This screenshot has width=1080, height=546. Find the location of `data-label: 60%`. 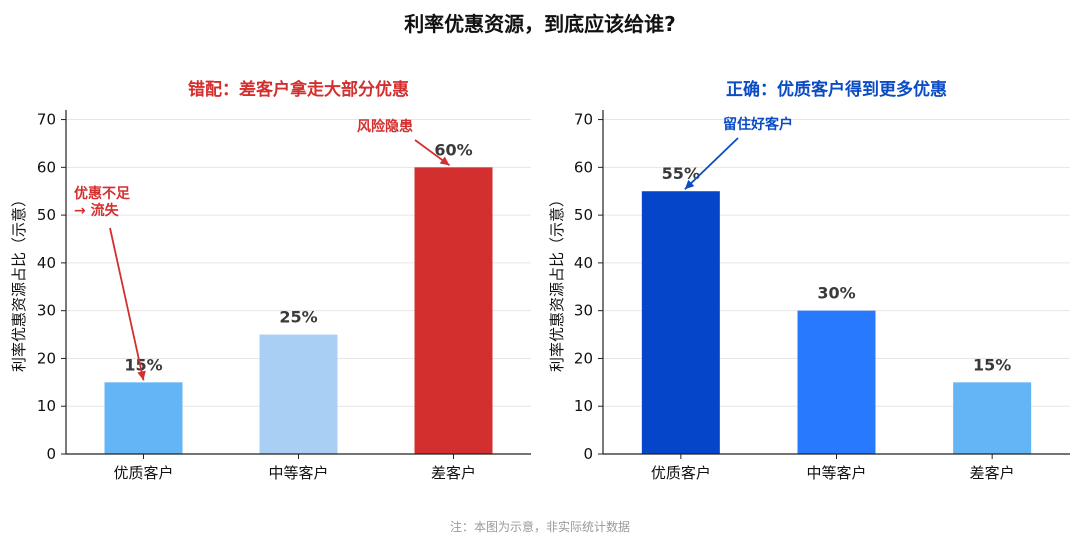

data-label: 60% is located at coordinates (453, 149).